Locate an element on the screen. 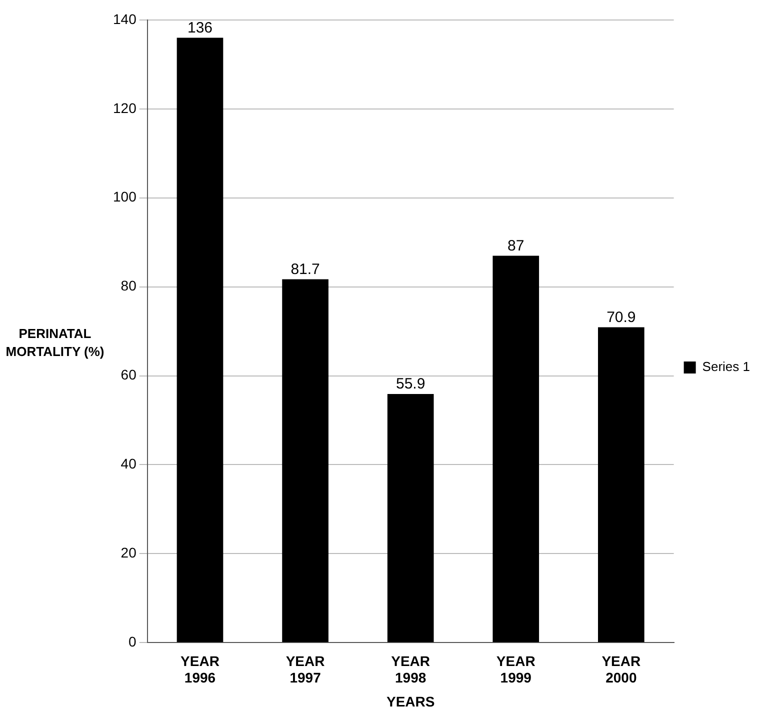  y-tick-label: 140 is located at coordinates (125, 18).